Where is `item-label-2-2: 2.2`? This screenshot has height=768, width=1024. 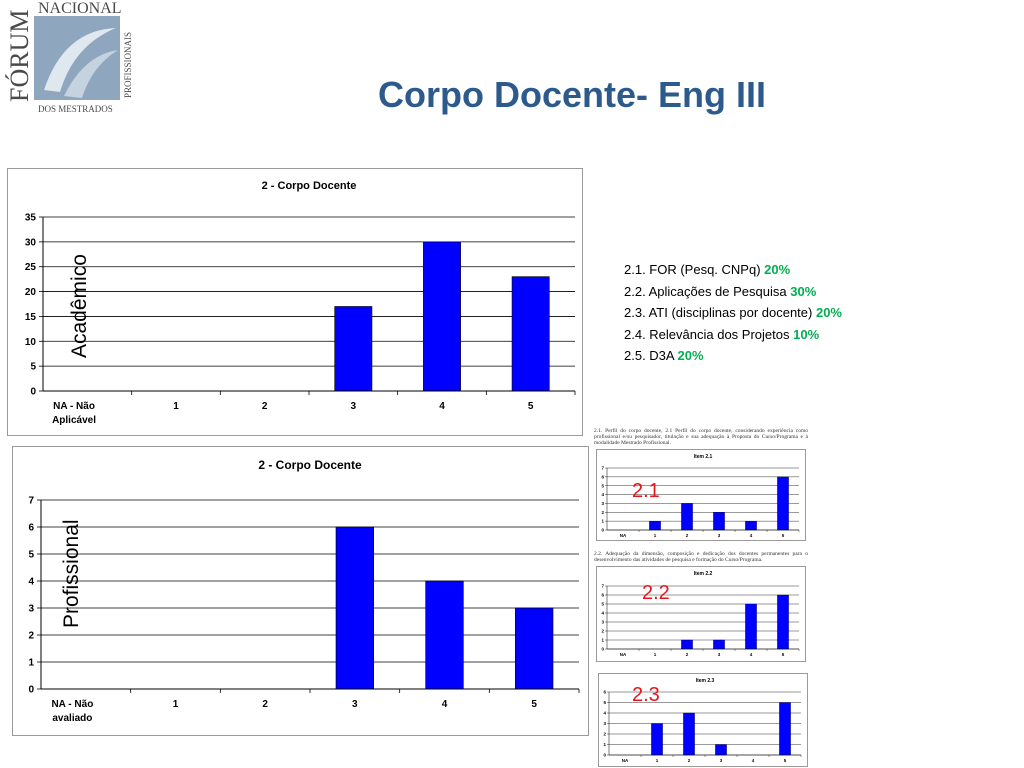
item-label-2-2: 2.2 is located at coordinates (656, 593).